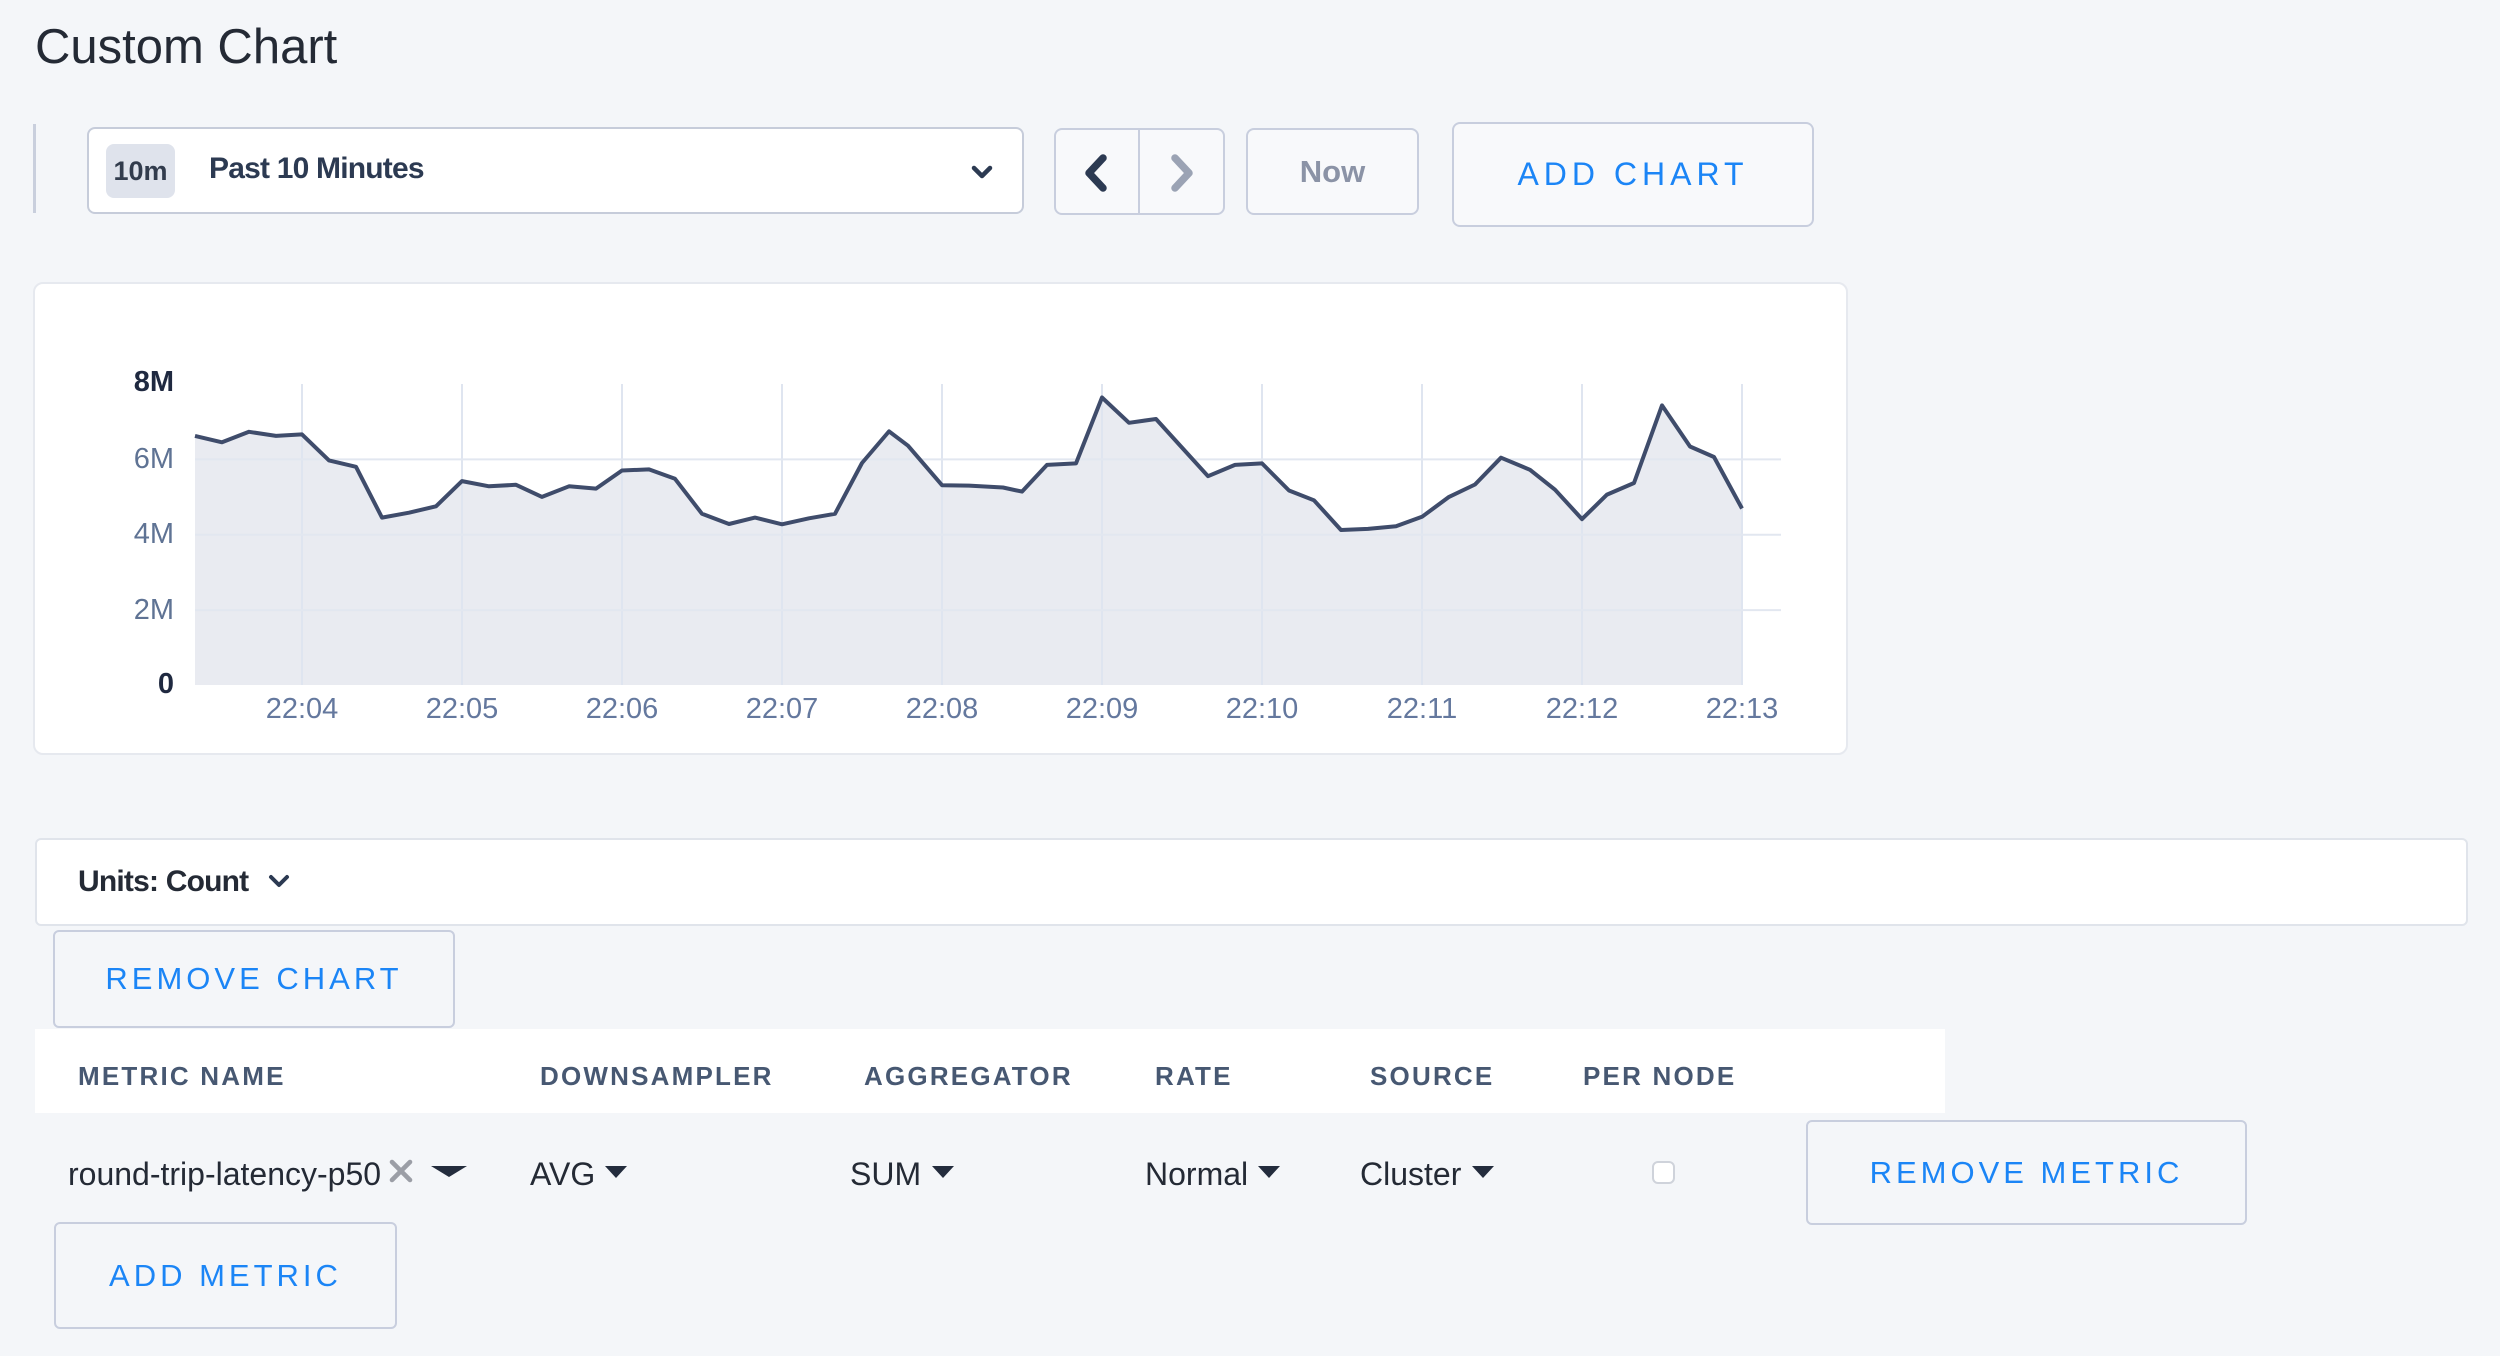  I want to click on svg-text: 22:09, so click(1102, 709).